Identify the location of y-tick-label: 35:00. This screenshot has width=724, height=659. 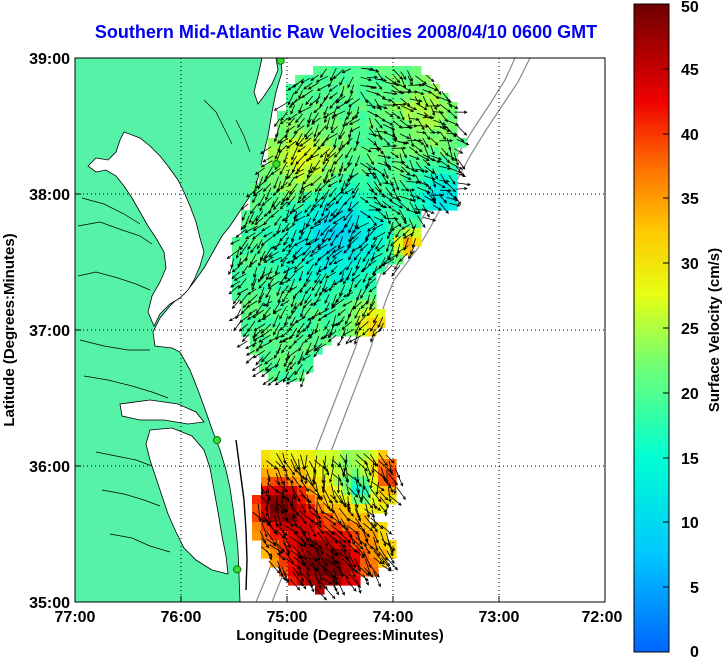
(49, 603).